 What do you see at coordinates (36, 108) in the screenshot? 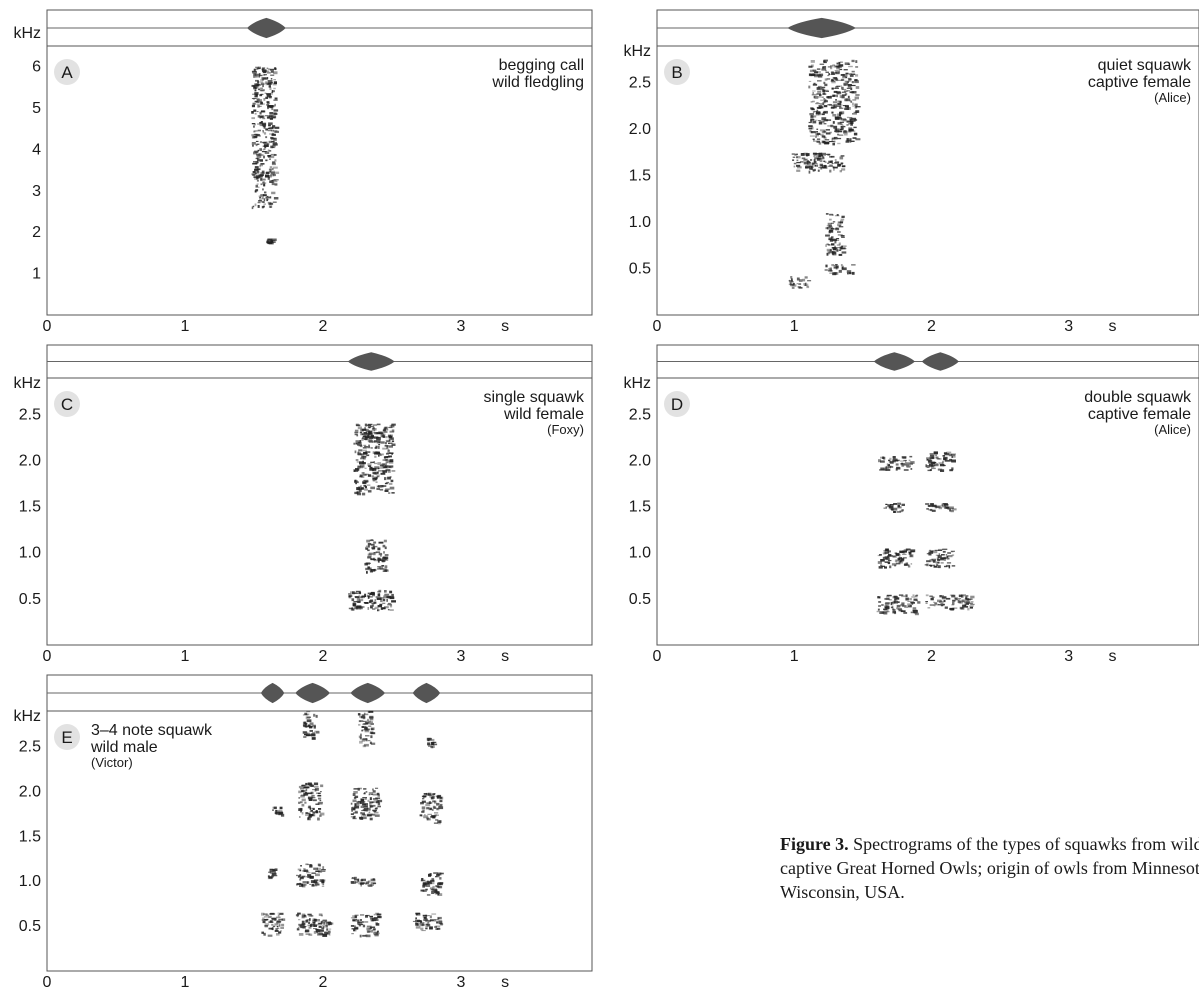
I see `y-tick-label-a: 5` at bounding box center [36, 108].